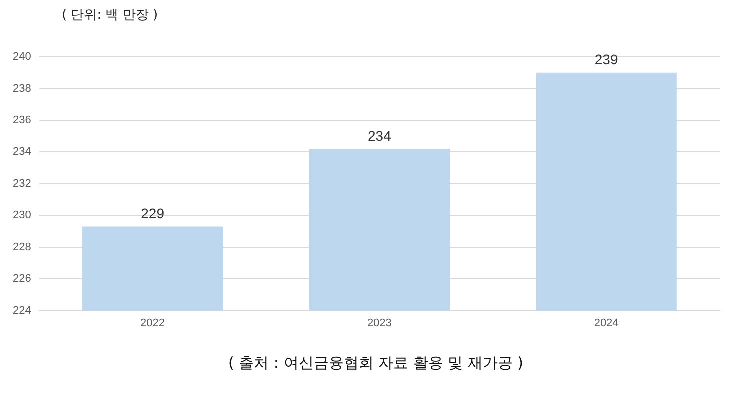 The width and height of the screenshot is (752, 397). Describe the element at coordinates (376, 363) in the screenshot. I see `text: ( 출처 : 여신금융협회 자료 활용 및 재가공 )` at that location.